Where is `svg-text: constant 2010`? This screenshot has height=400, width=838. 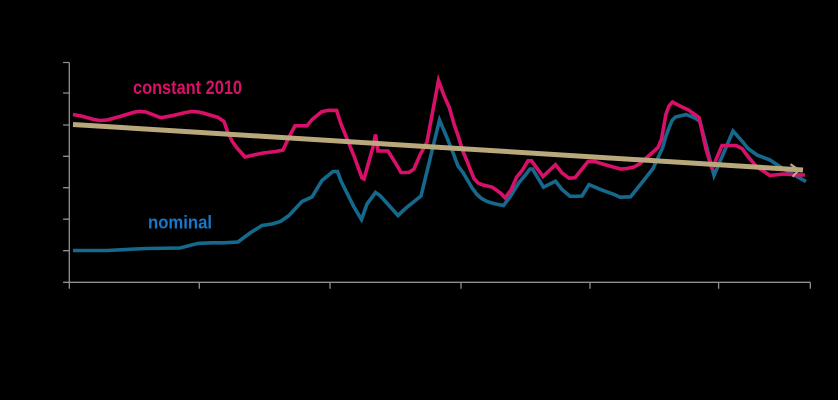
svg-text: constant 2010 is located at coordinates (187, 88).